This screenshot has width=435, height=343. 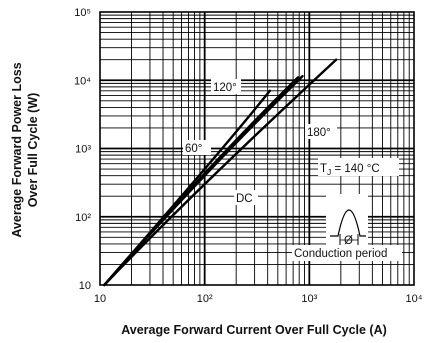 I want to click on label-180: 180°, so click(x=321, y=131).